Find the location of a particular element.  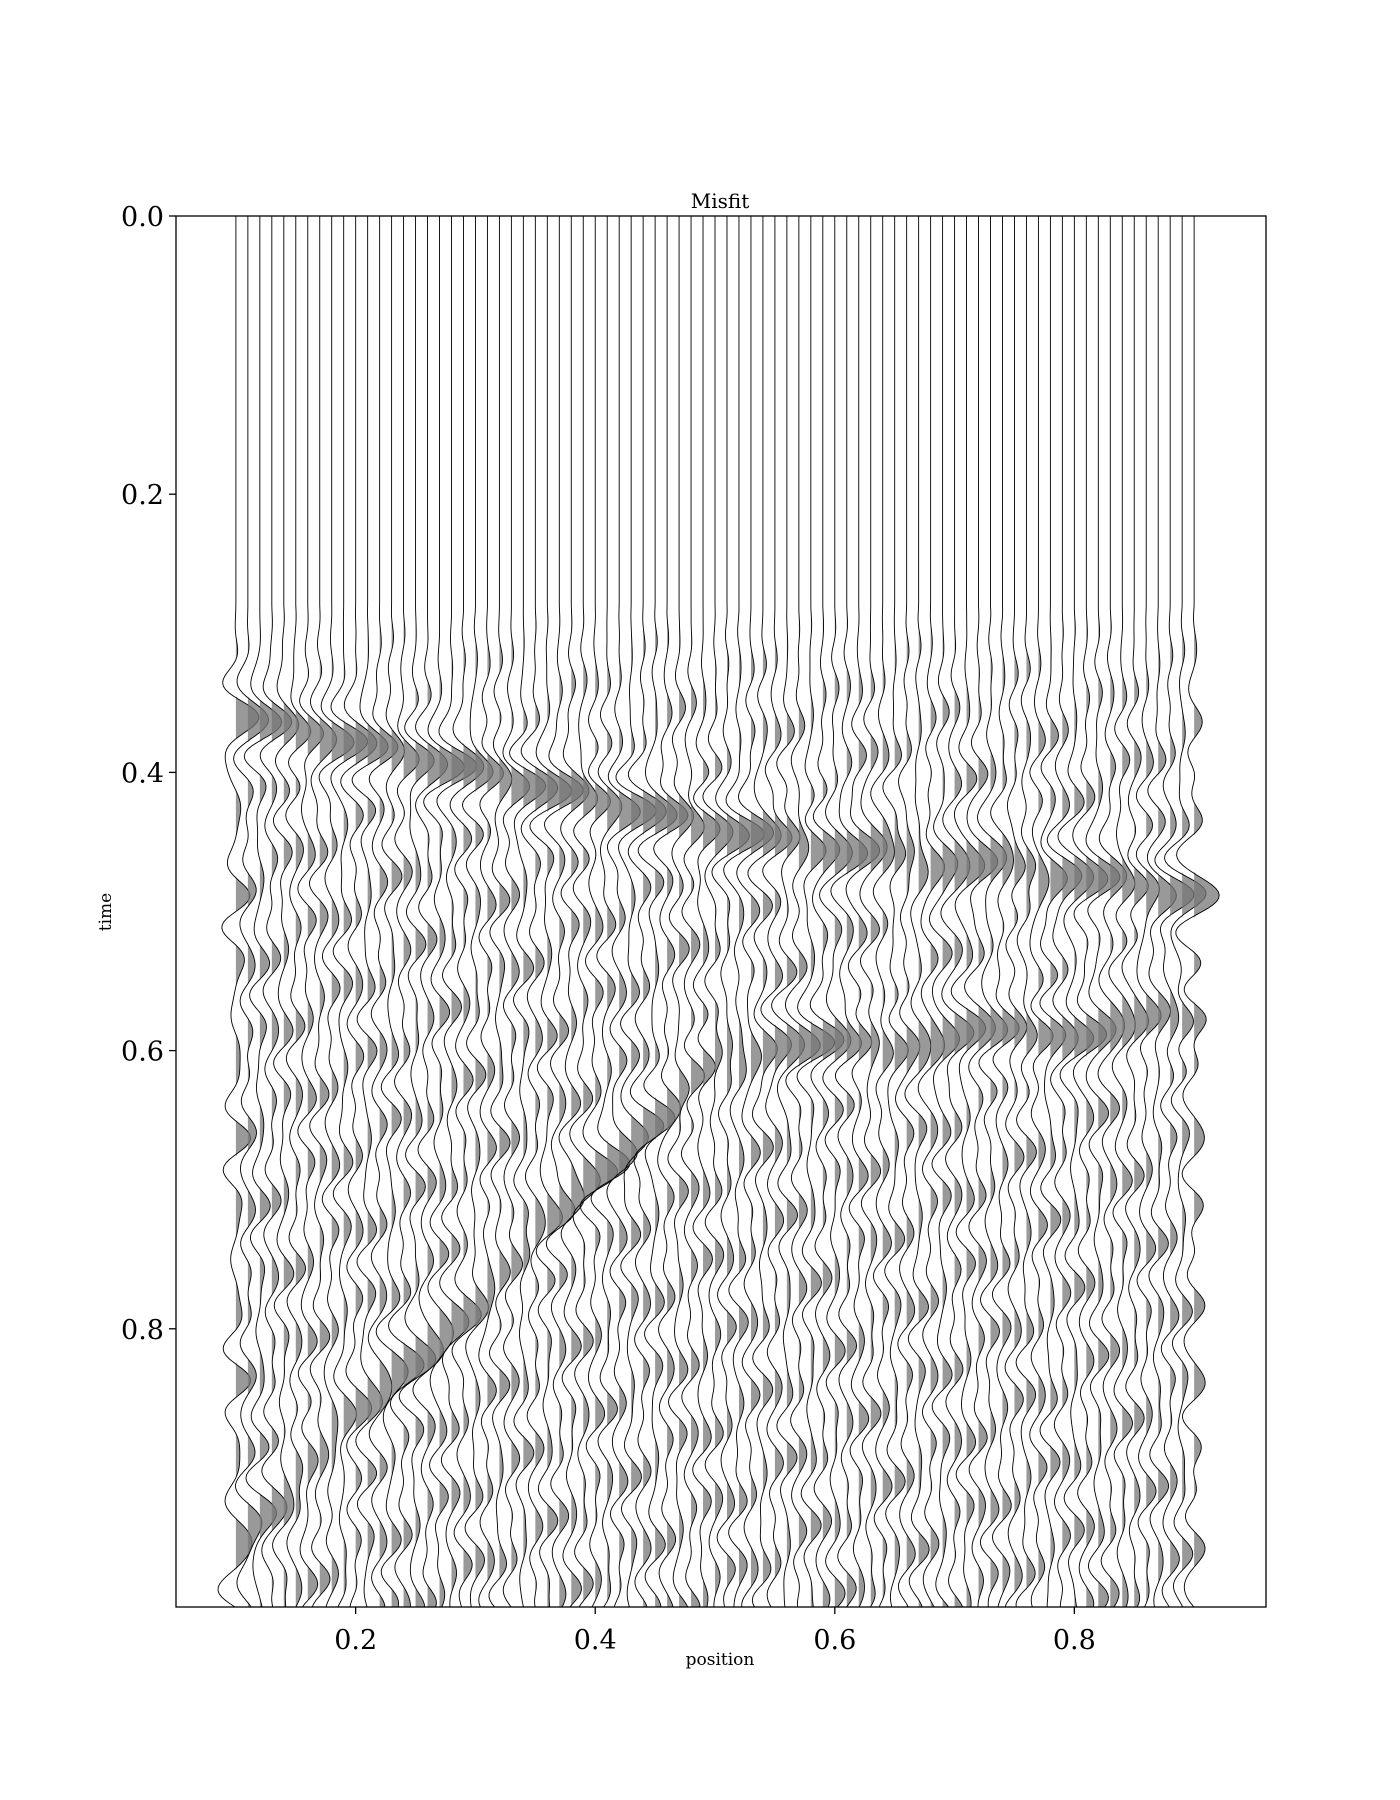

y-axis: 0.0 0.2 0.4 0.6 0.8 is located at coordinates (148, 774).